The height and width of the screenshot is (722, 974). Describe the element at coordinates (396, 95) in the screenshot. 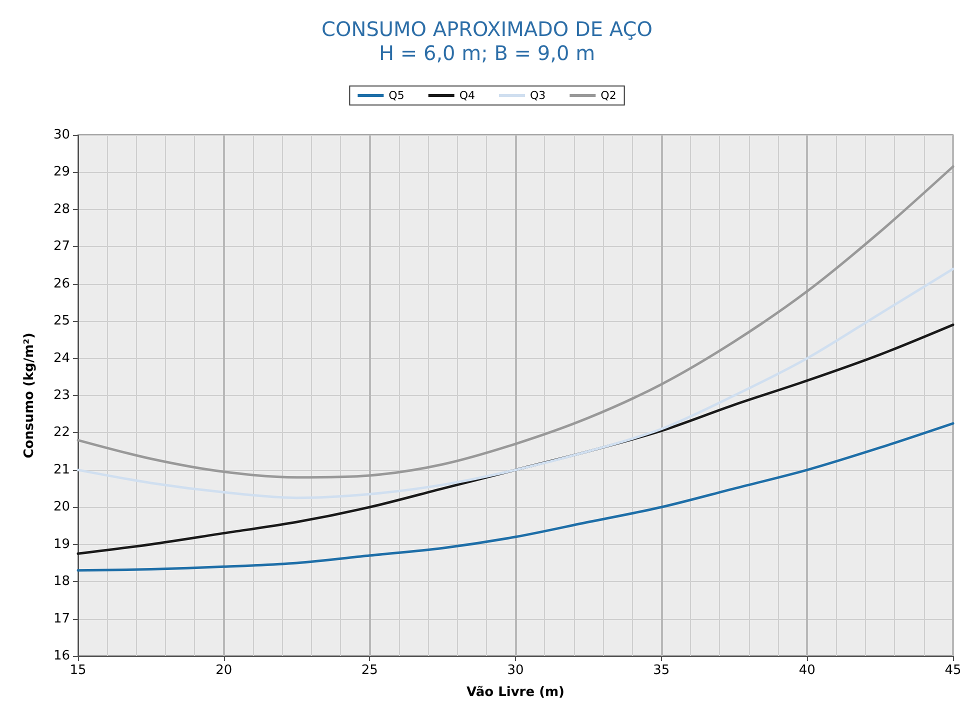

I see `legend-label: Q5` at that location.